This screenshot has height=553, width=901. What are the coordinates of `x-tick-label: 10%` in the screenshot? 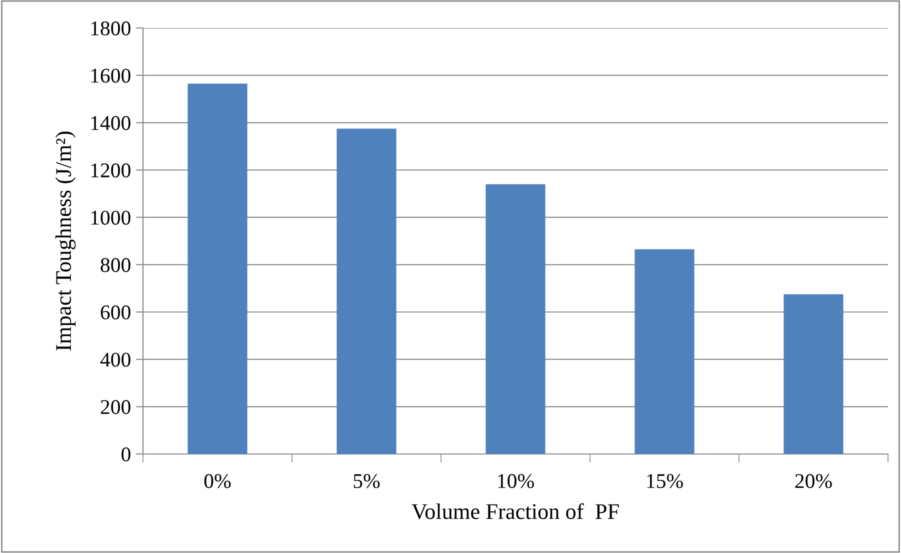 It's located at (516, 481).